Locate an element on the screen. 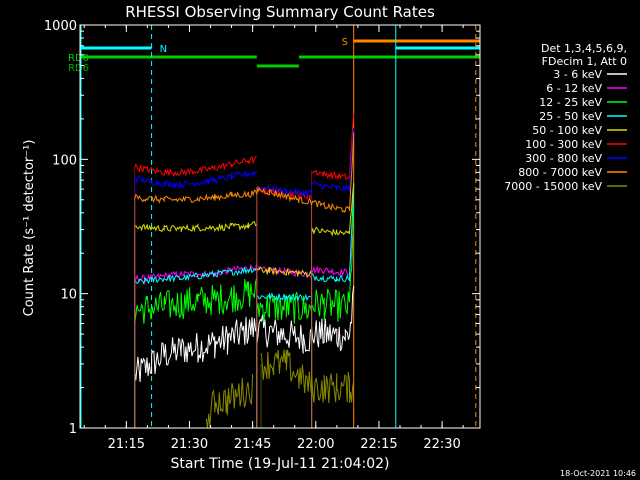 The height and width of the screenshot is (480, 640). y-tick-label: 1 is located at coordinates (73, 429).